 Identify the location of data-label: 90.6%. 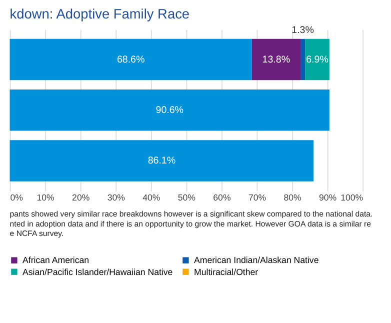
(170, 110).